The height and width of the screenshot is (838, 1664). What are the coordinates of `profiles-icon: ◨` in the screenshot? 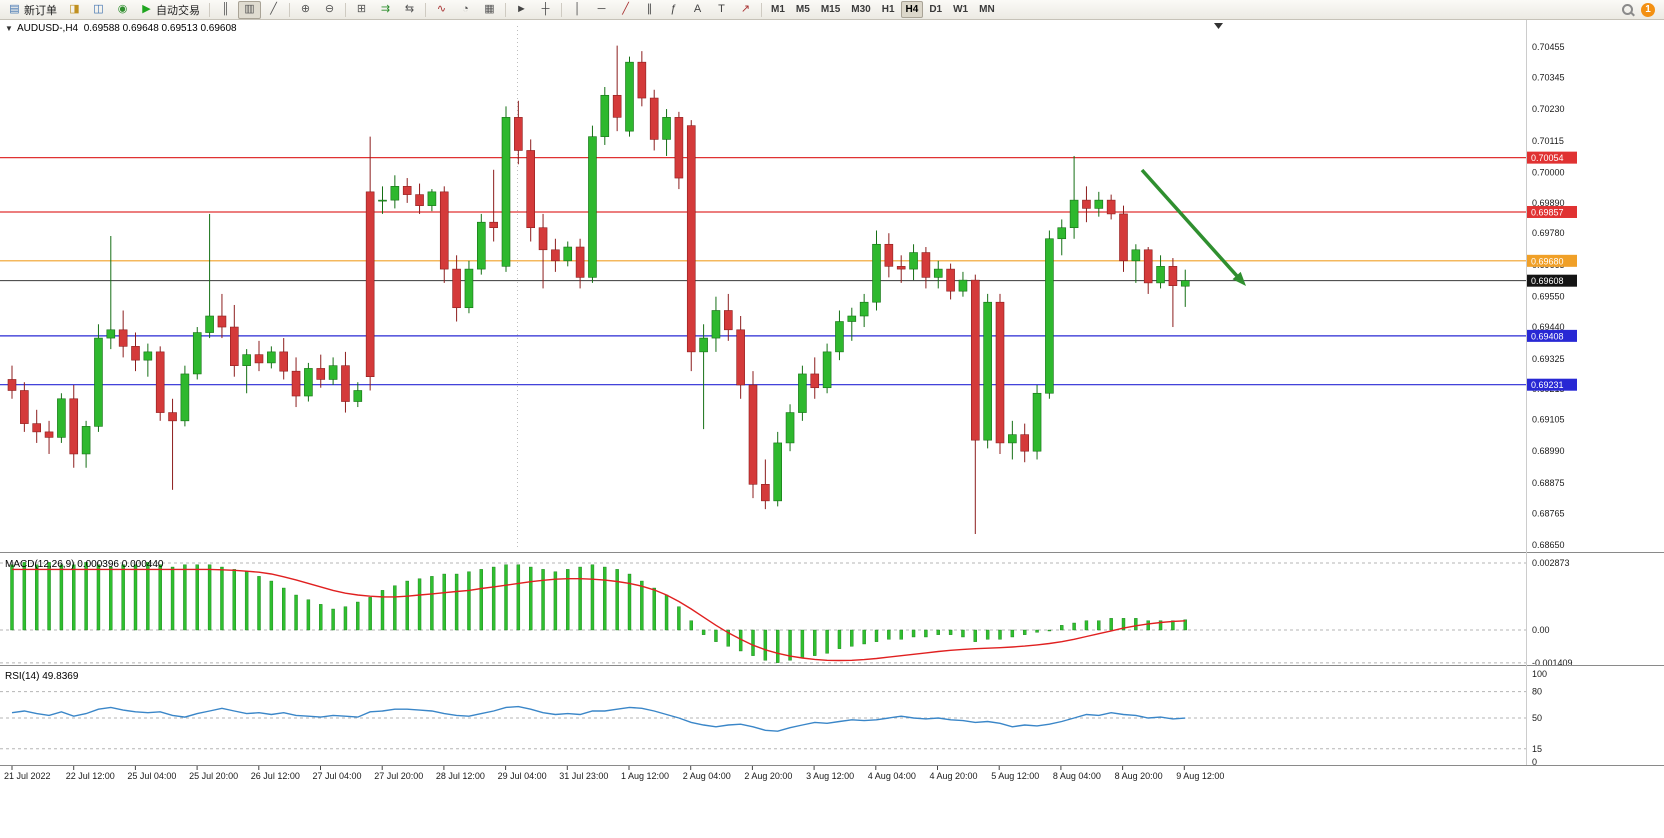 It's located at (74, 9).